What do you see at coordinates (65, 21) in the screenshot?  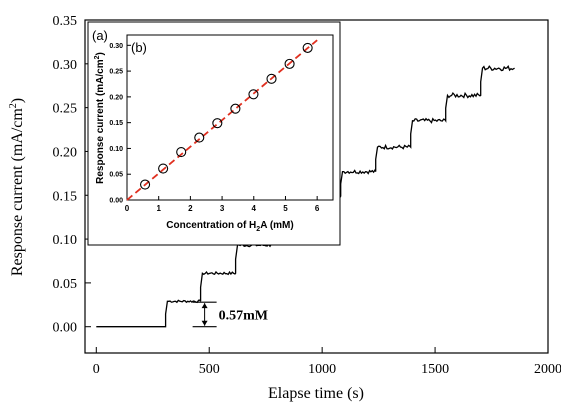 I see `main-y-tick-label: 0.35` at bounding box center [65, 21].